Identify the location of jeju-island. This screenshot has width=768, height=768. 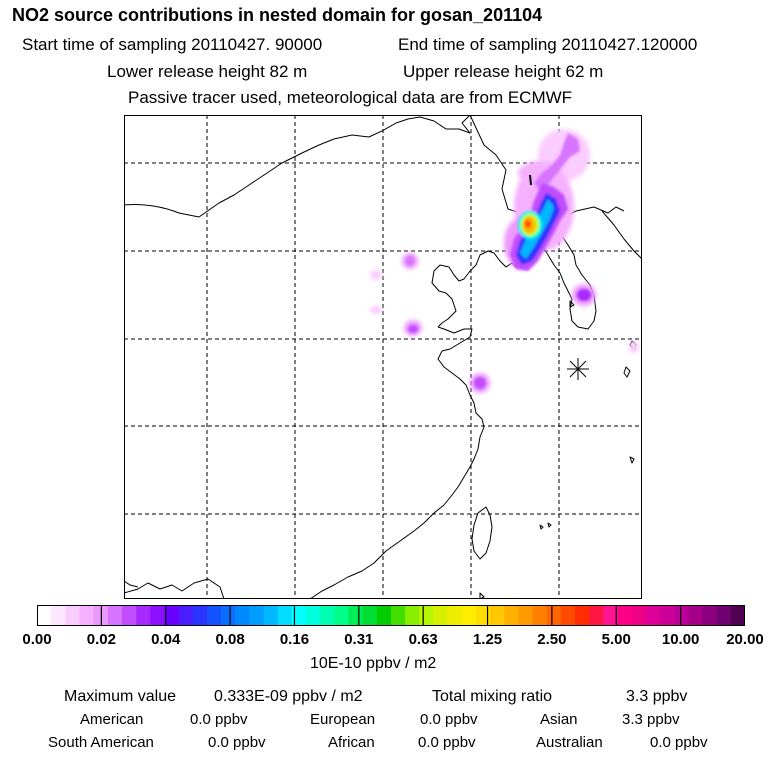
(572, 304).